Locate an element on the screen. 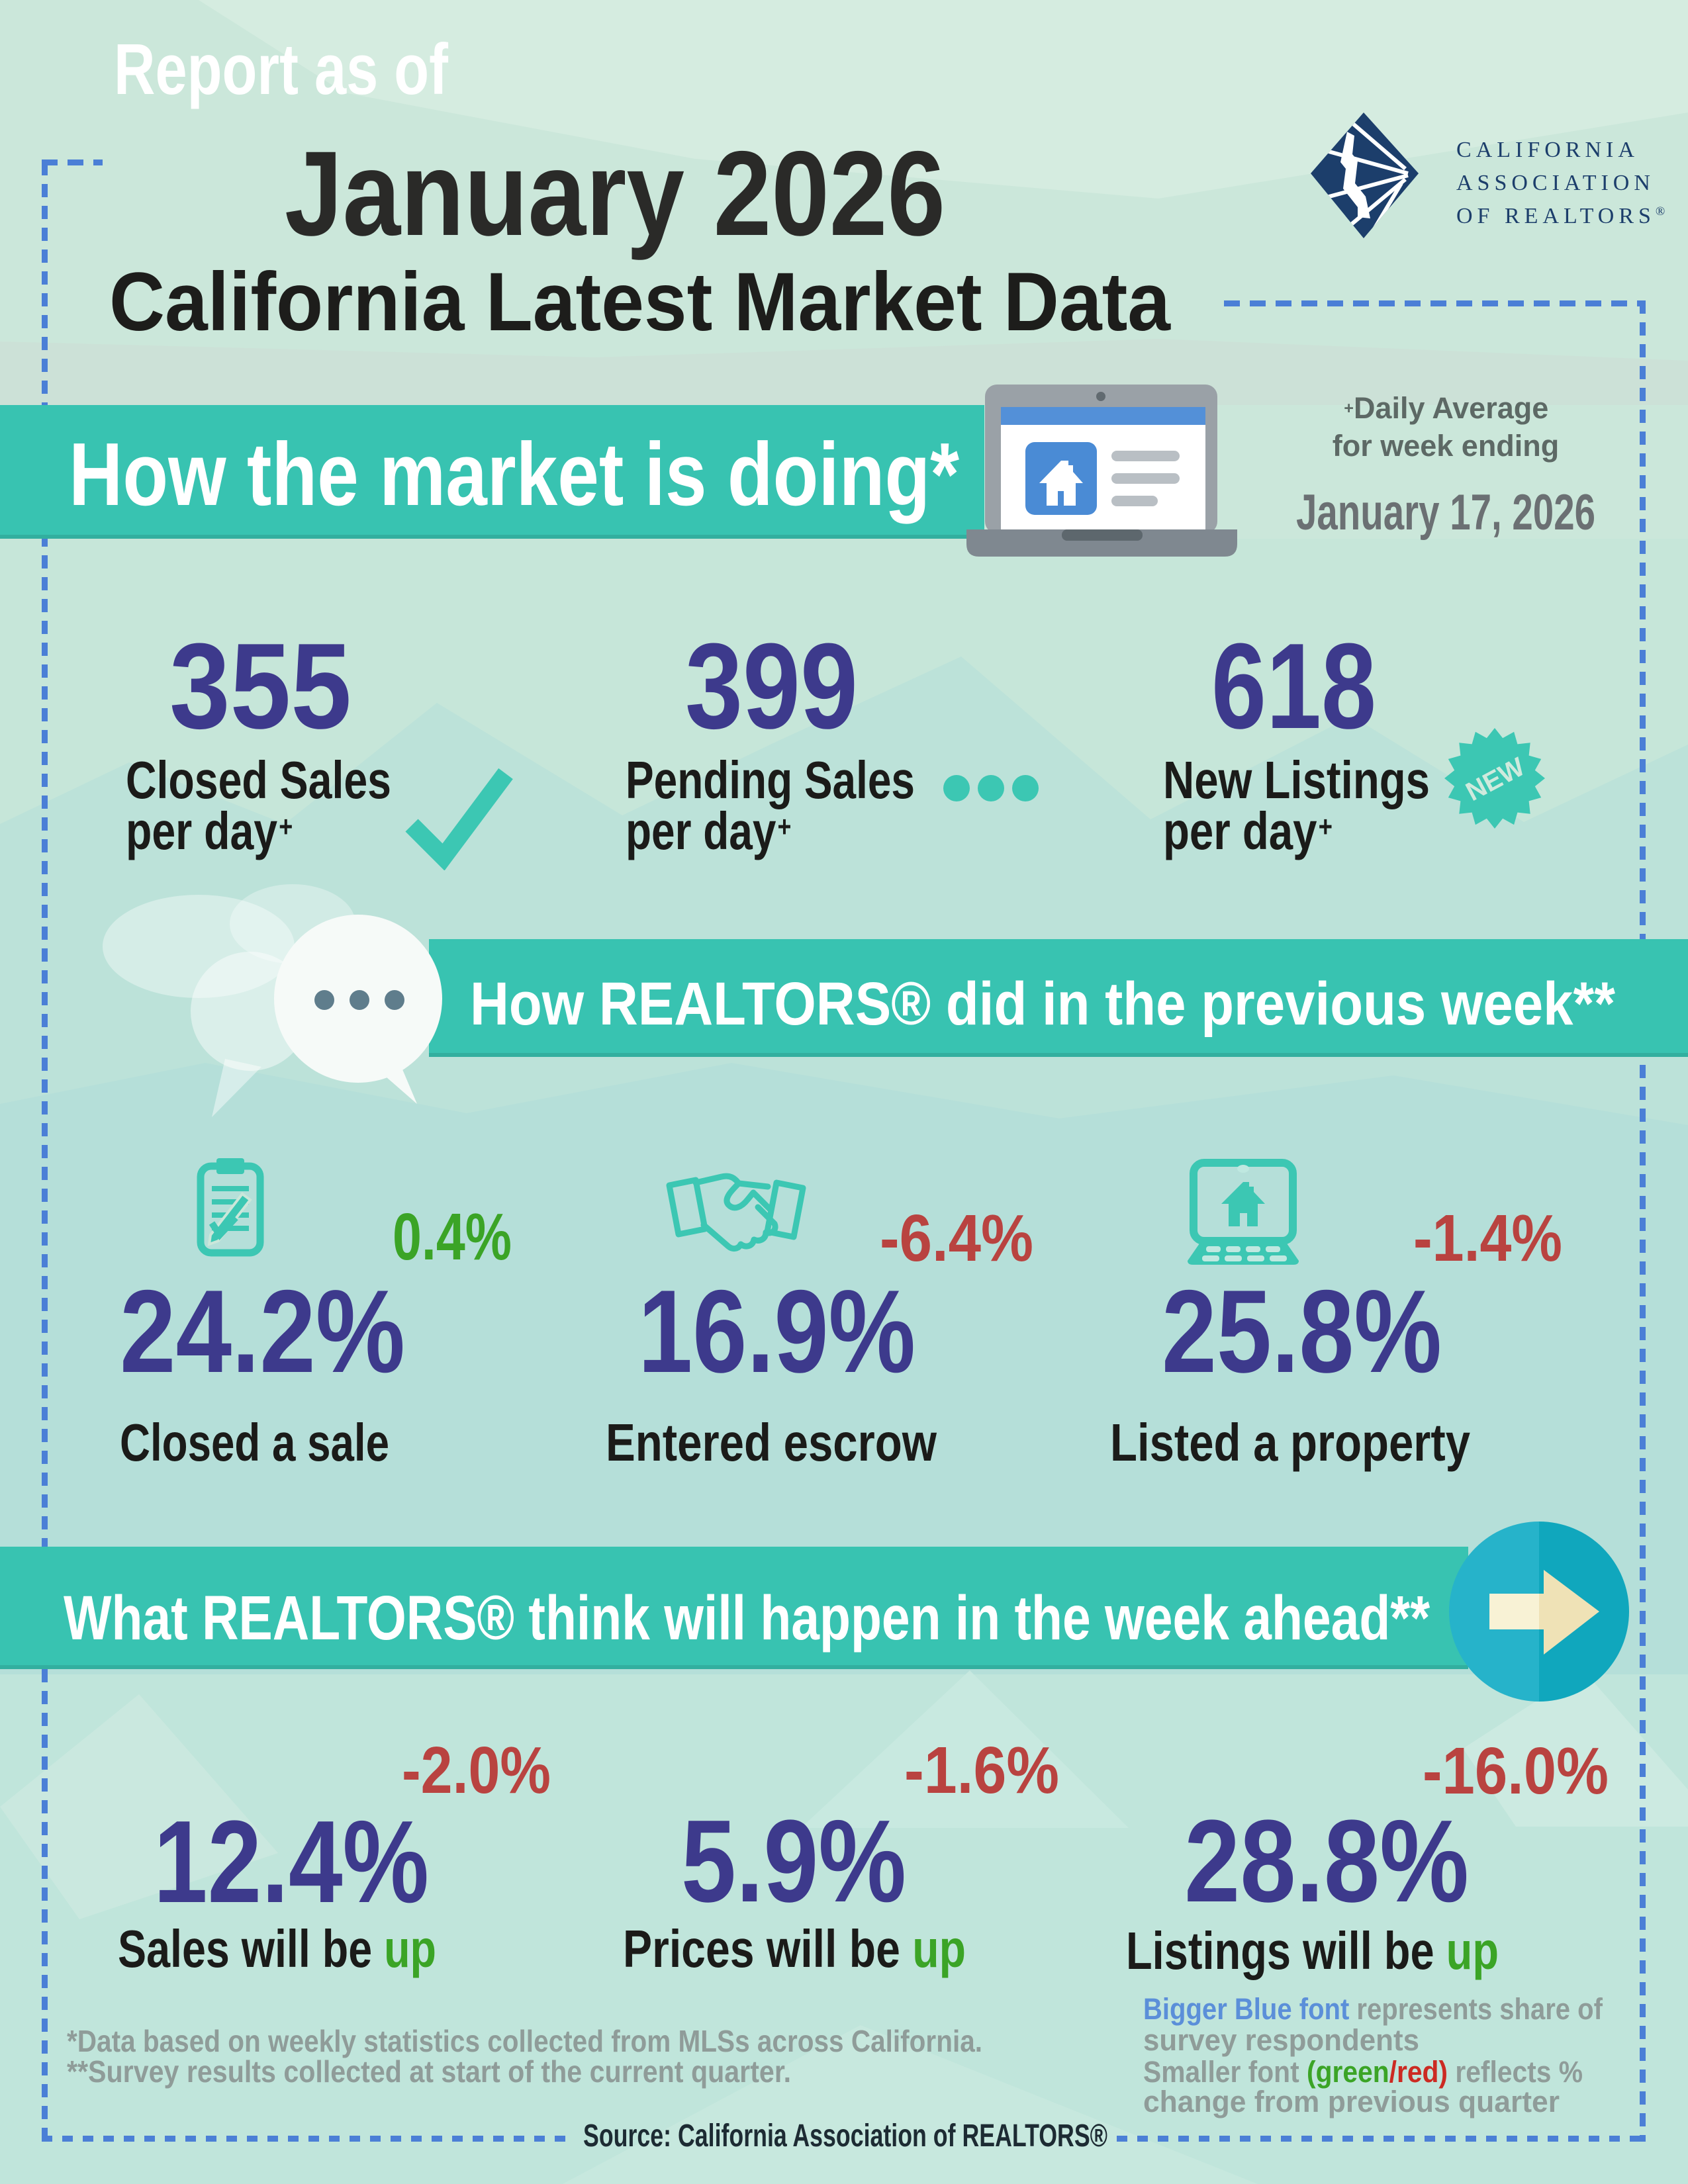  value-prices-up: 5.9% is located at coordinates (794, 1861).